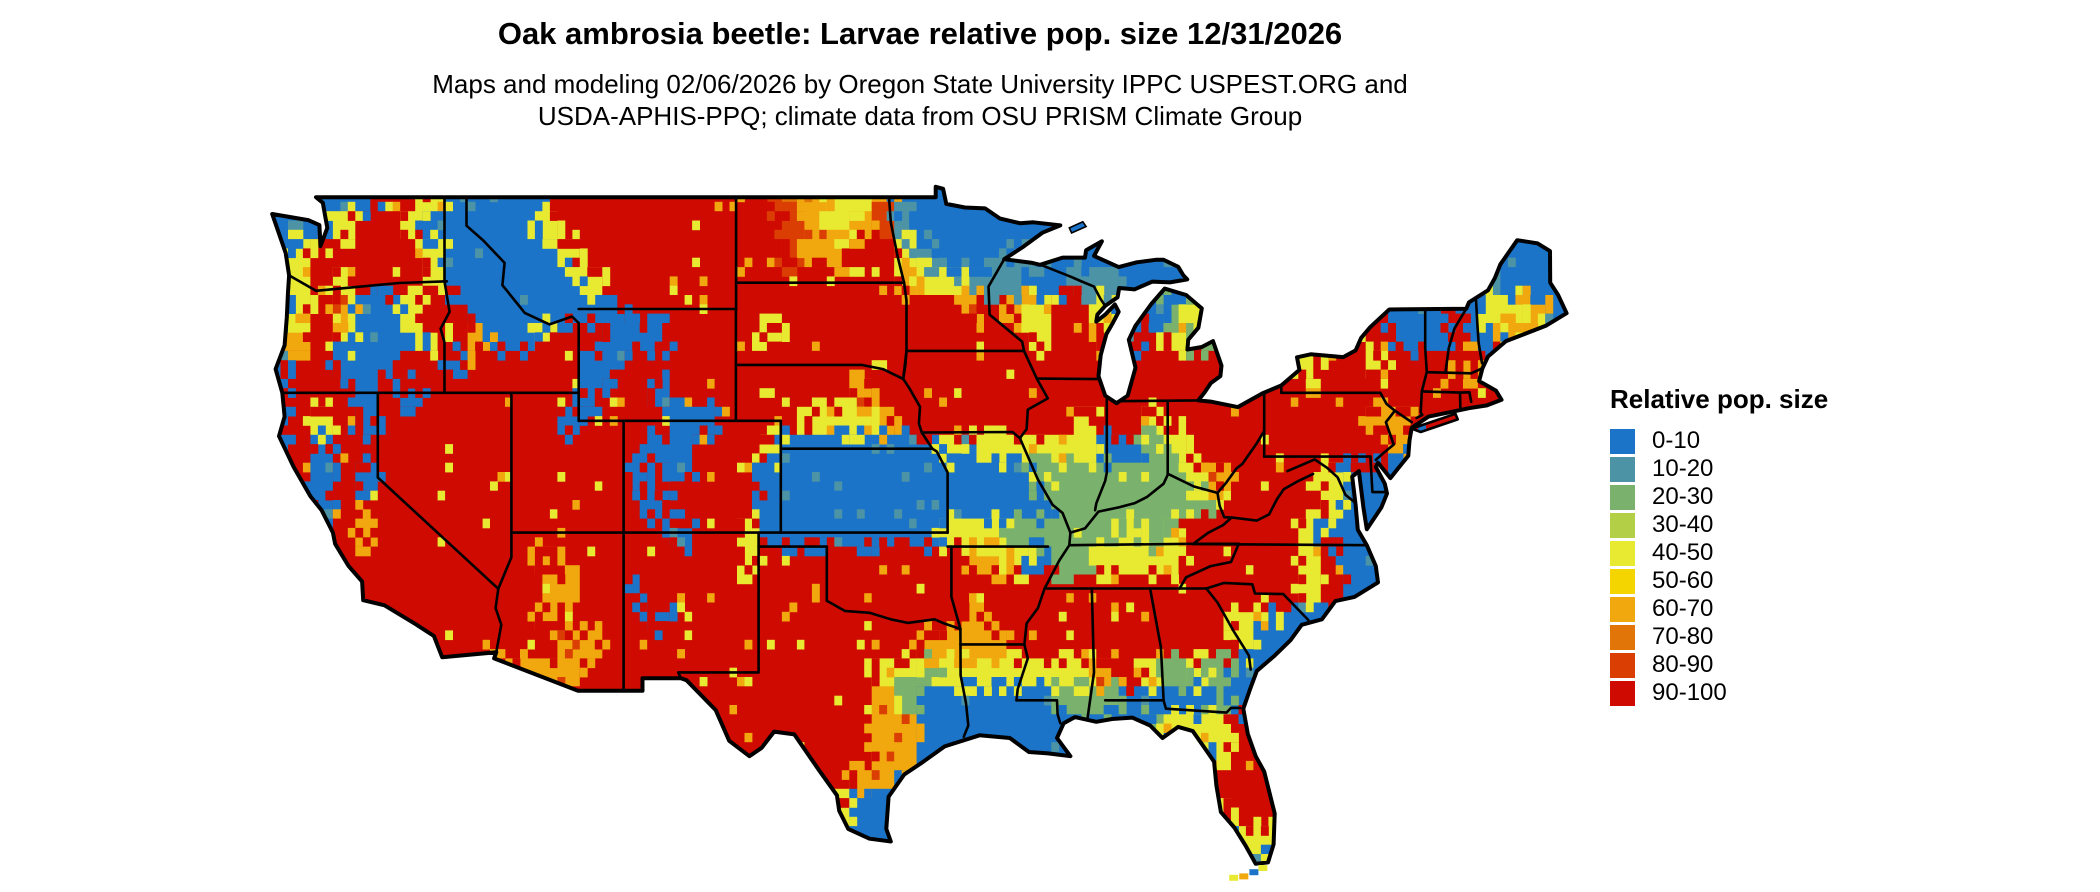 The width and height of the screenshot is (2100, 892). I want to click on legend-label: 80-90, so click(1683, 664).